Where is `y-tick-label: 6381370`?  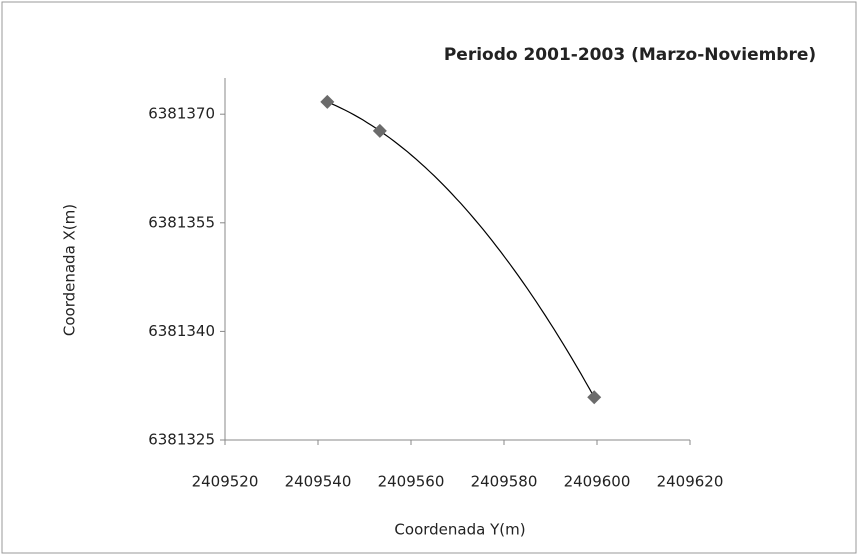
y-tick-label: 6381370 is located at coordinates (181, 114).